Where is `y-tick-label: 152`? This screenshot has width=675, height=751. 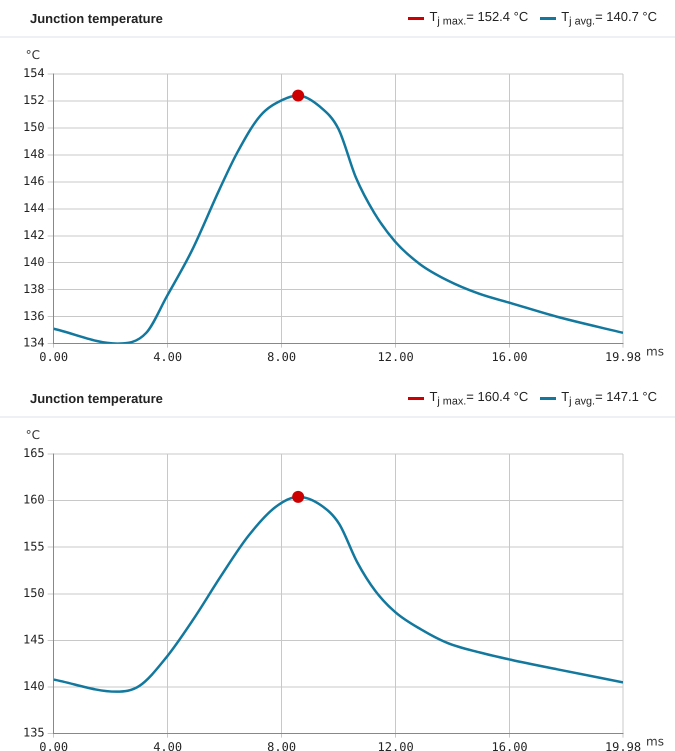 y-tick-label: 152 is located at coordinates (33, 100).